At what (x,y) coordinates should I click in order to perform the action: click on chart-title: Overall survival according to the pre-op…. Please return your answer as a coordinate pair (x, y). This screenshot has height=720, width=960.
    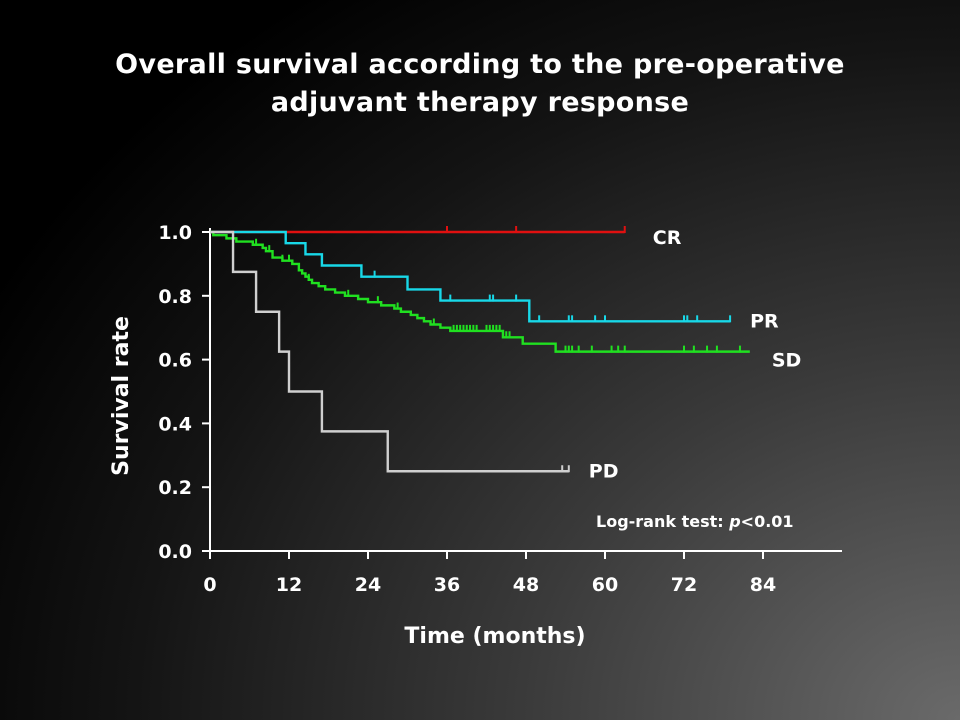
    Looking at the image, I should click on (480, 84).